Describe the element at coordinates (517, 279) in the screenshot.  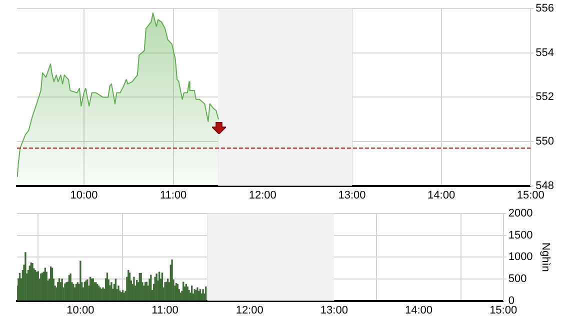
I see `y-tick-label: 500` at that location.